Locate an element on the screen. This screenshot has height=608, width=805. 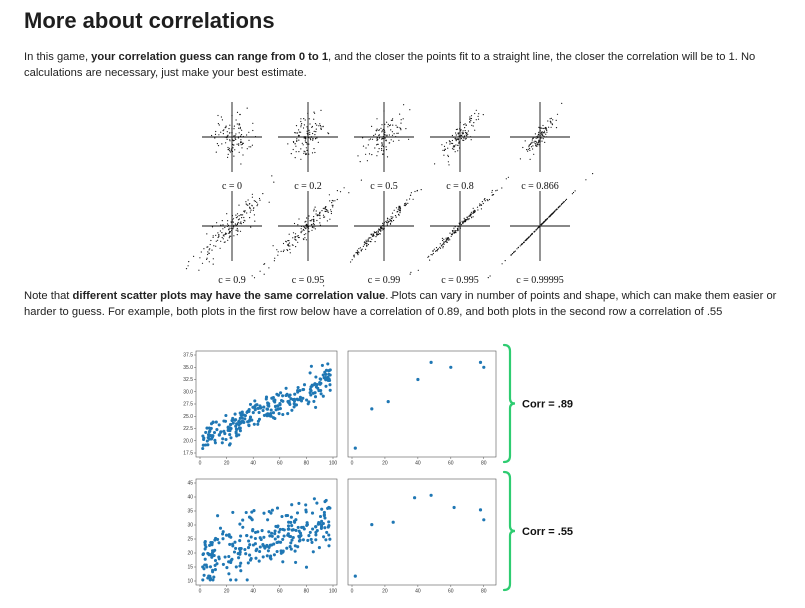
x-tick-label: 40 is located at coordinates (253, 592).